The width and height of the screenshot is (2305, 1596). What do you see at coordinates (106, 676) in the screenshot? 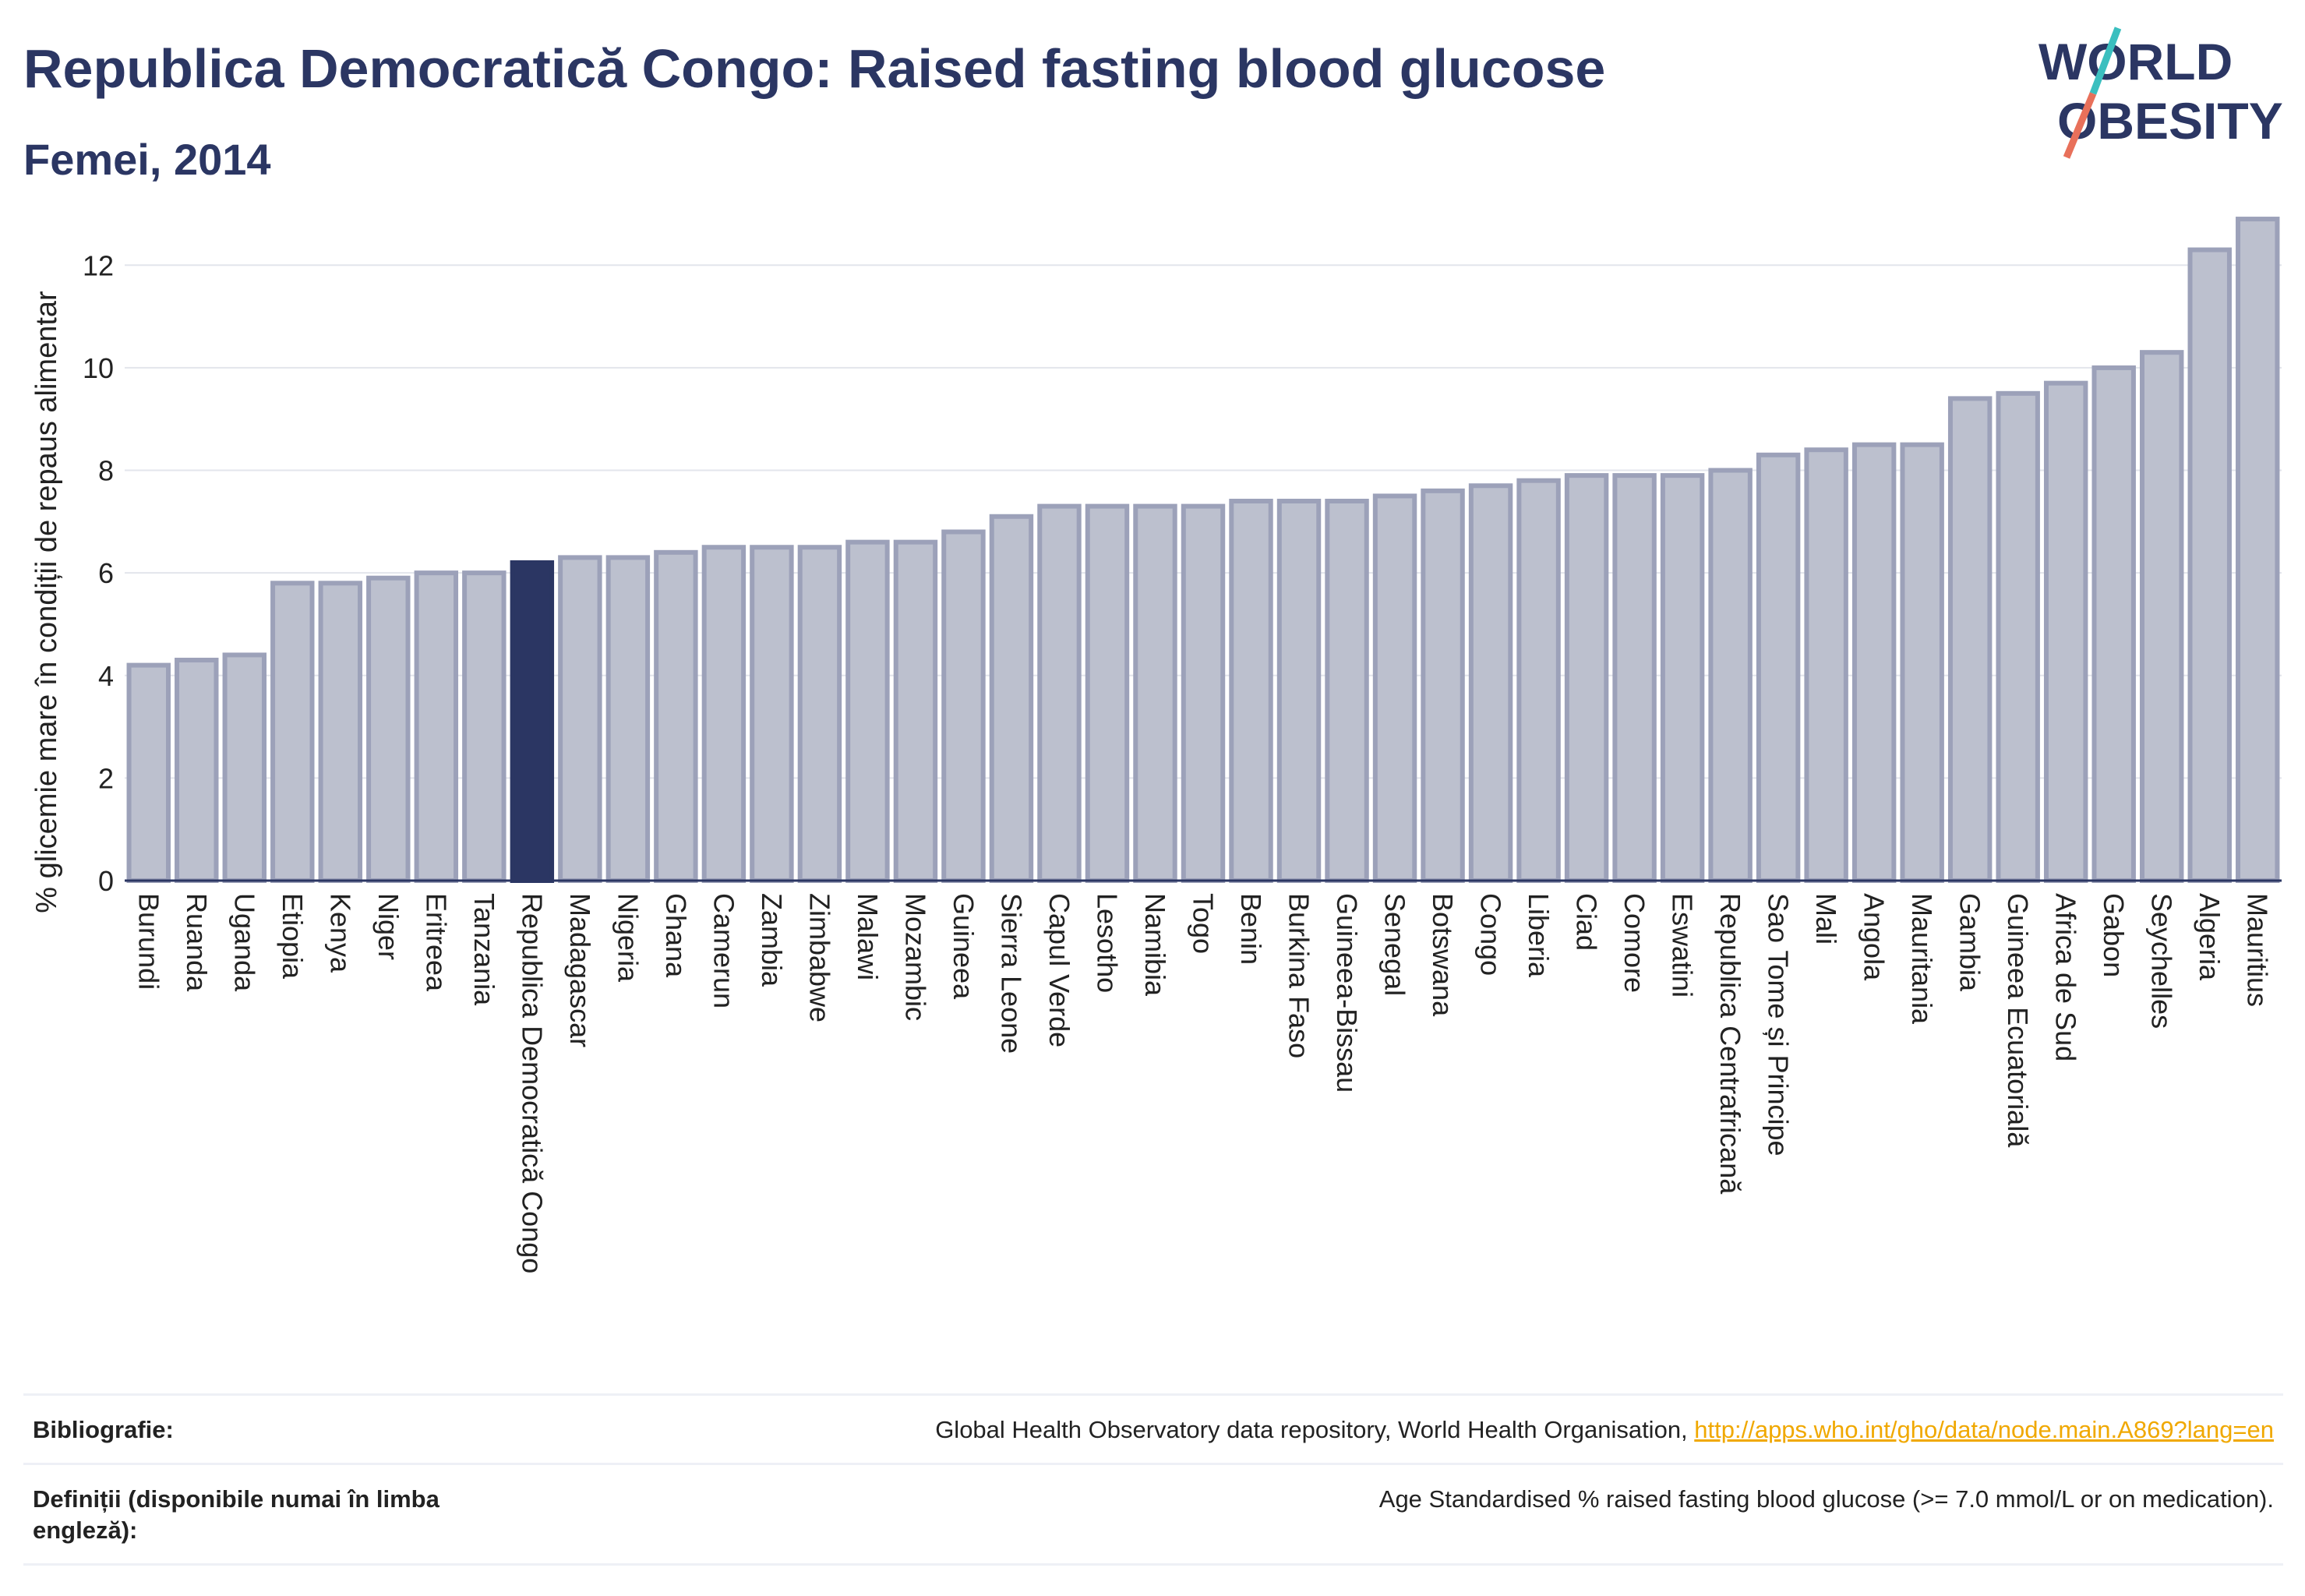
I see `y-tick-label: 4` at bounding box center [106, 676].